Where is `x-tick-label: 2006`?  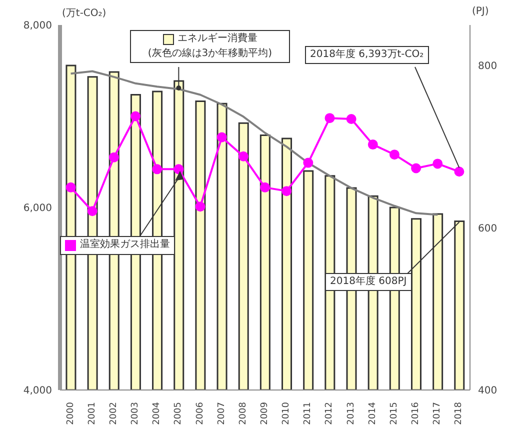 x-tick-label: 2006 is located at coordinates (200, 413).